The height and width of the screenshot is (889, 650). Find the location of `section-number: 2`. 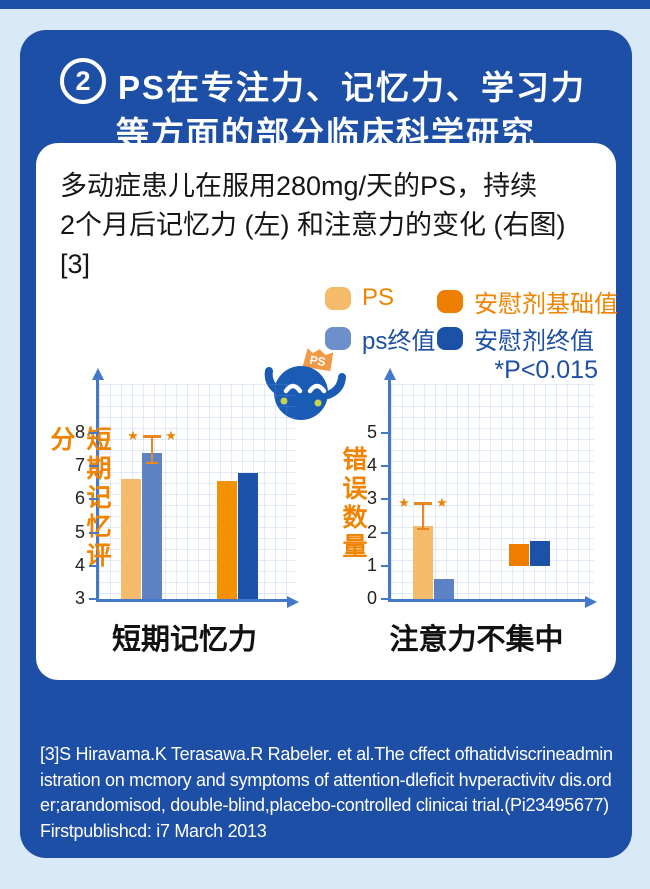

section-number: 2 is located at coordinates (83, 80).